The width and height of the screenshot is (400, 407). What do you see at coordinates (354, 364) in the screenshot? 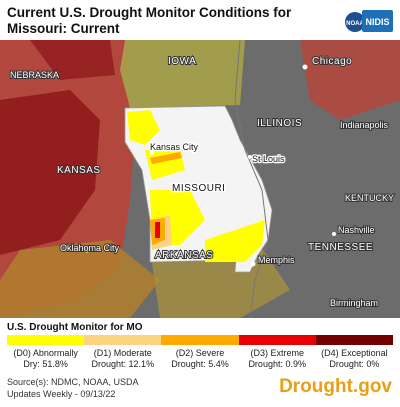
I see `legend-d4-line2: Drought: 0%` at bounding box center [354, 364].